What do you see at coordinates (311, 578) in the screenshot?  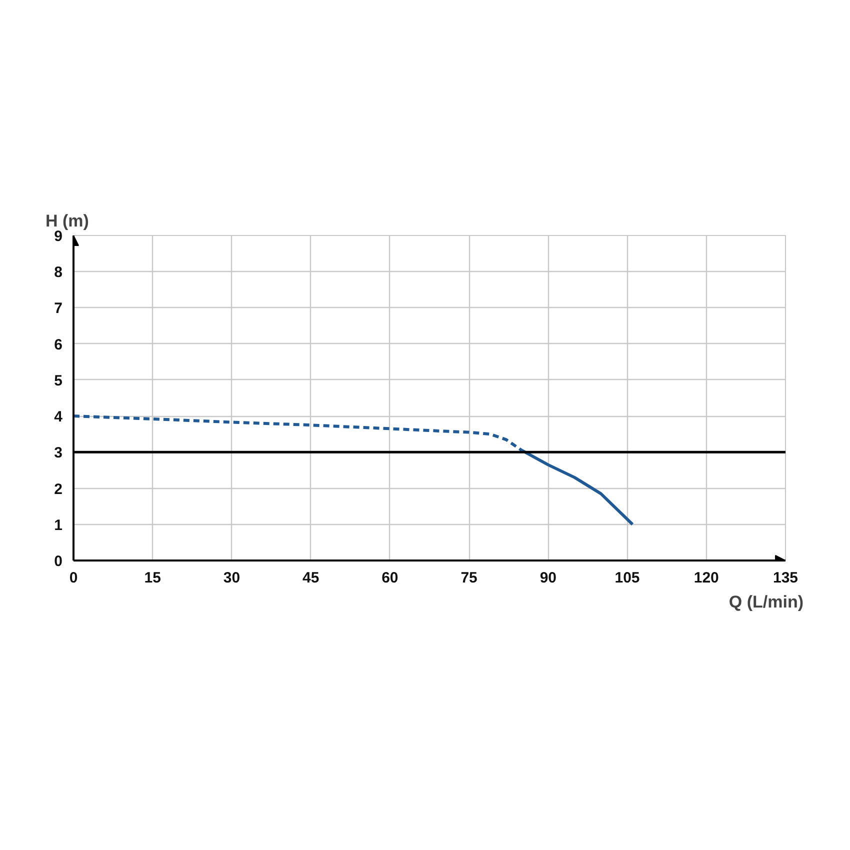 I see `x-tick-label: 45` at bounding box center [311, 578].